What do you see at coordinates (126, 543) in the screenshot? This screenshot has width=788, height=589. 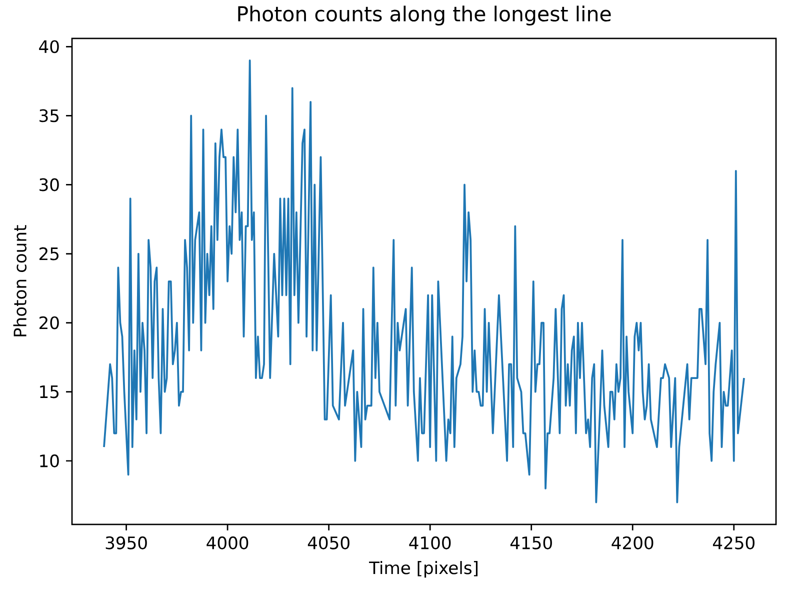 I see `x-tick-label: 3950` at bounding box center [126, 543].